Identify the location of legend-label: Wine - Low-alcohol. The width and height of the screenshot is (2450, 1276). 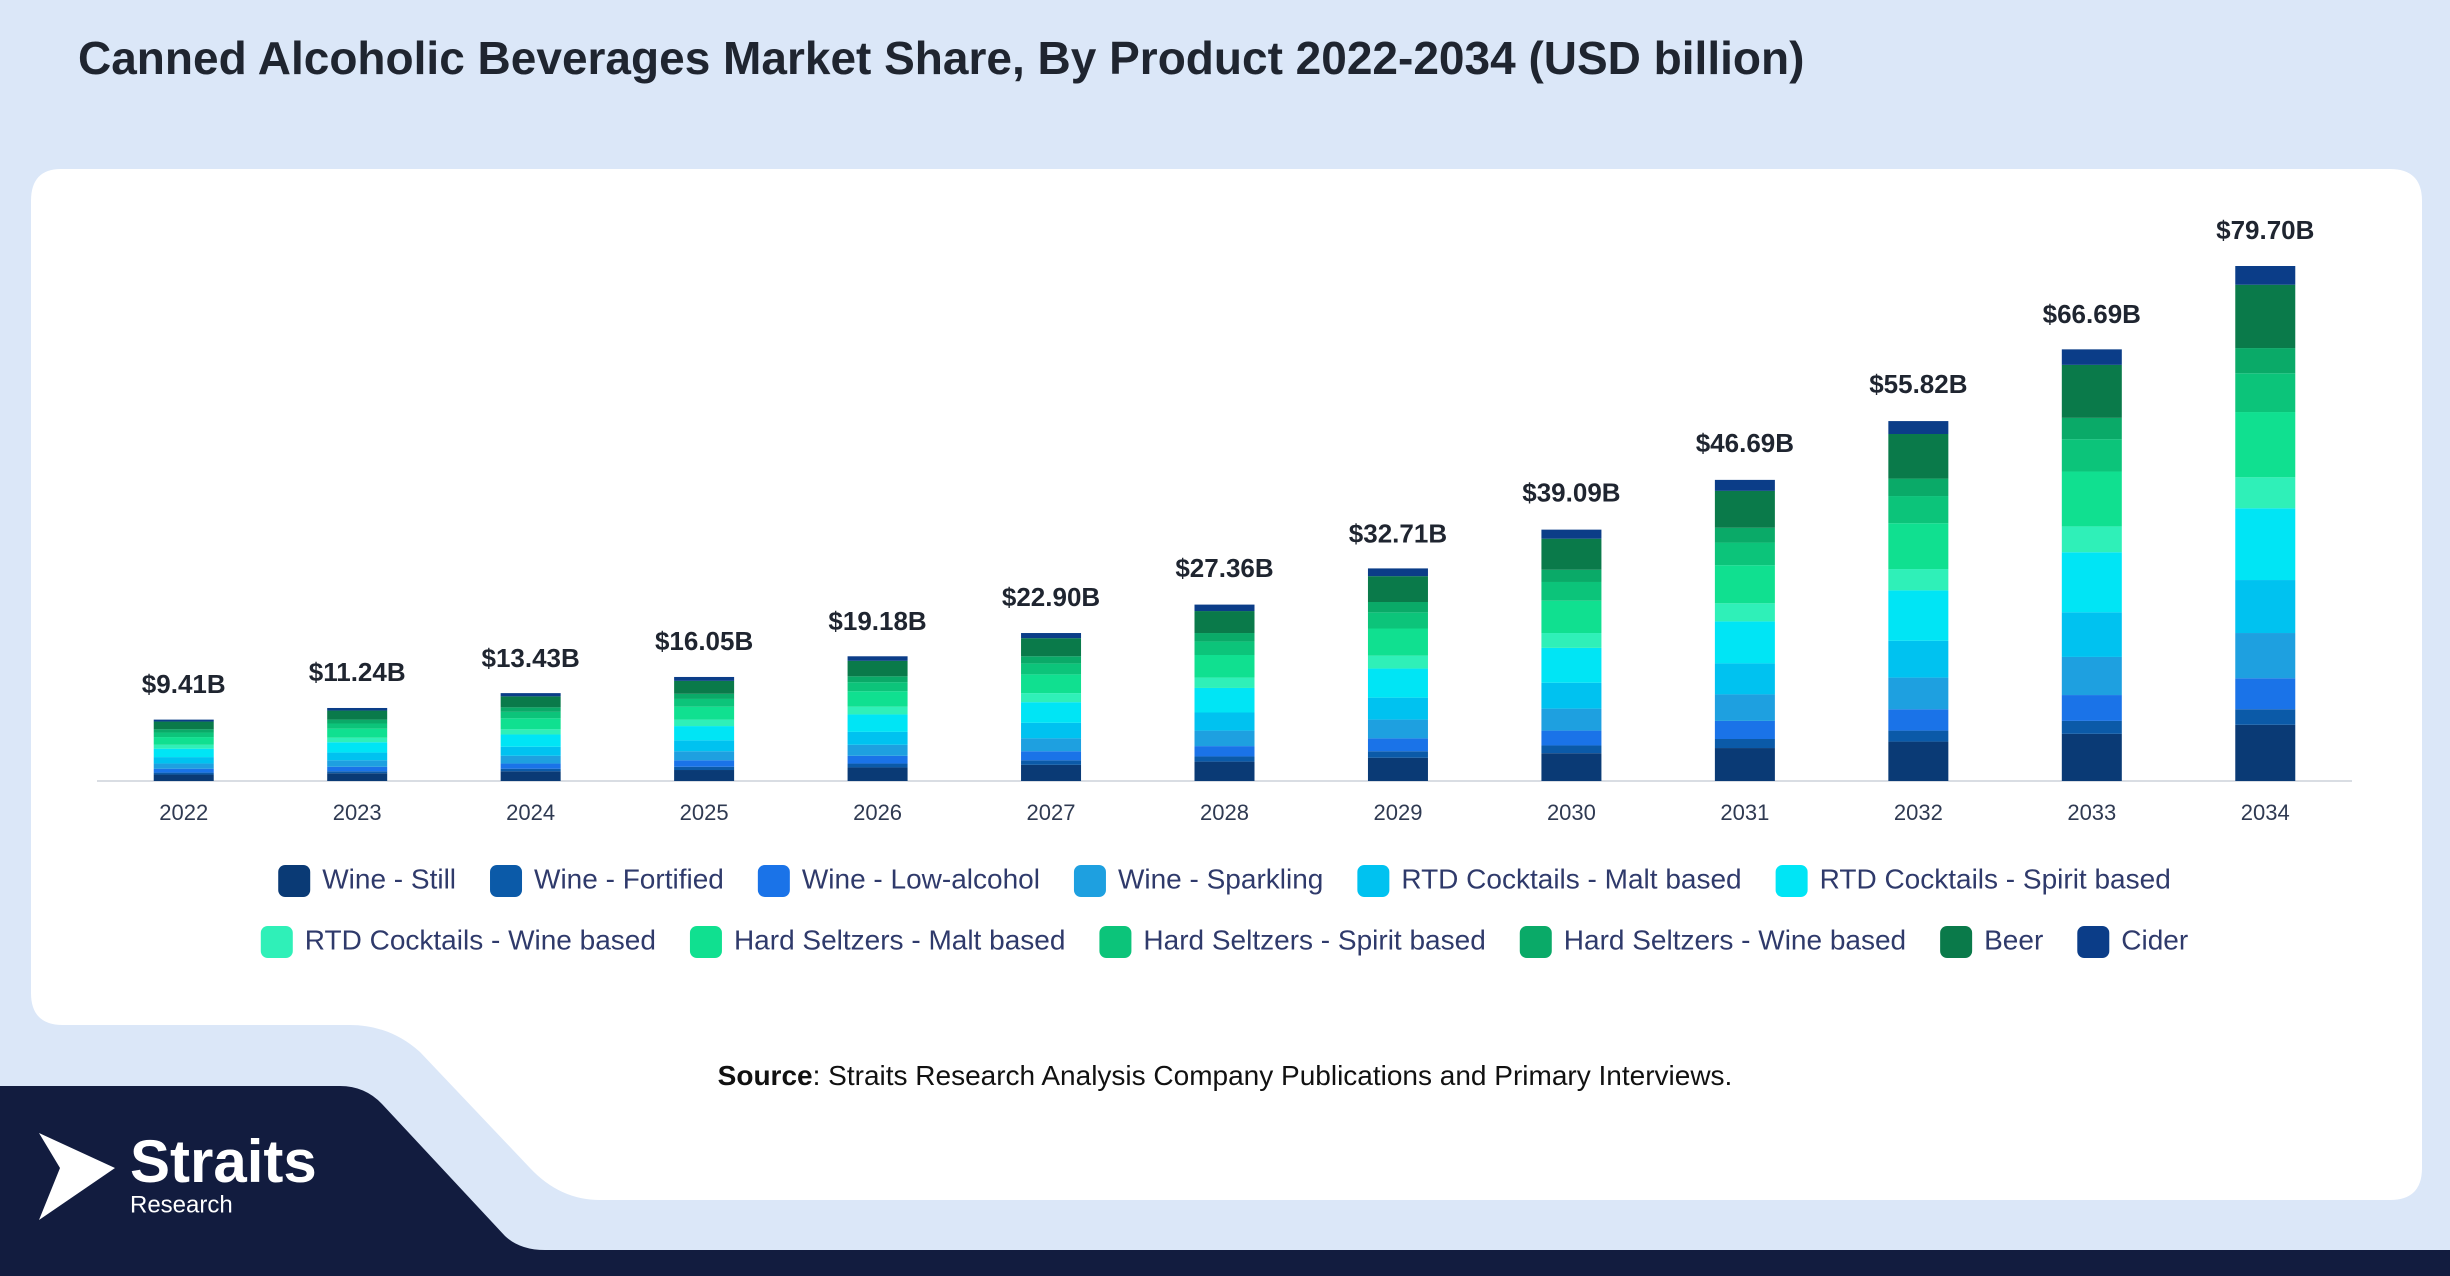
(921, 878).